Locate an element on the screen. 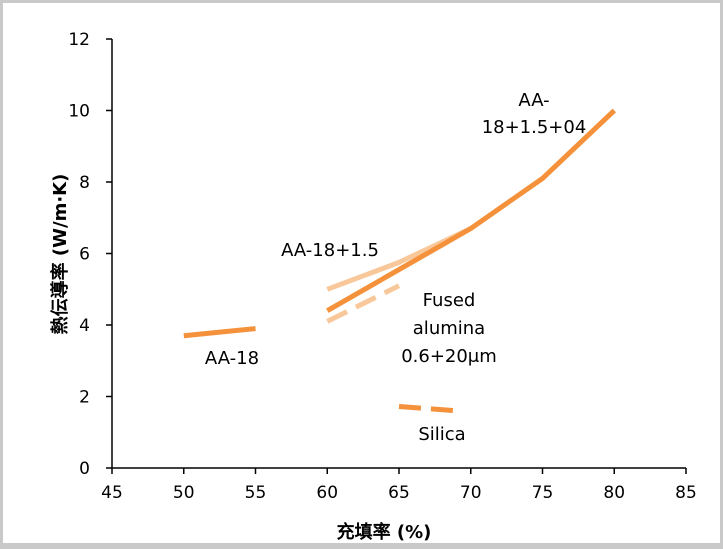 Image resolution: width=723 pixels, height=549 pixels. annotation-aa18: AA-18 is located at coordinates (232, 358).